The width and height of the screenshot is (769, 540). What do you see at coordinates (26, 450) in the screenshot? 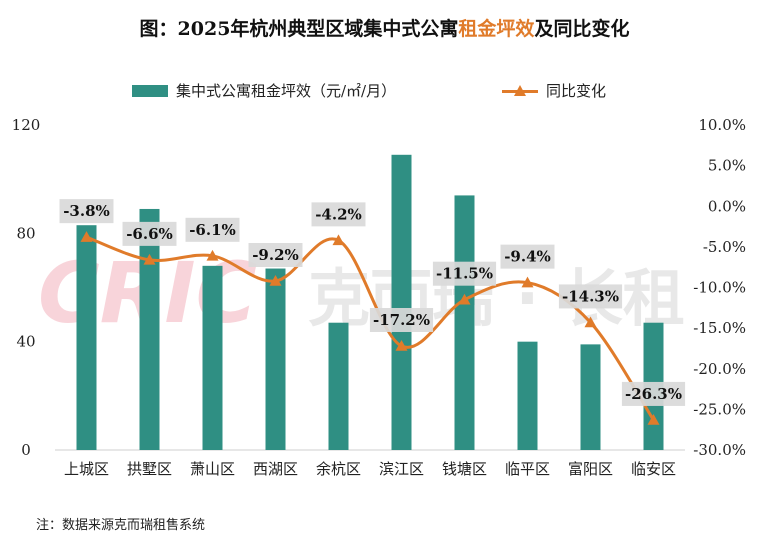
I see `y-left-tick-label: 0` at bounding box center [26, 450].